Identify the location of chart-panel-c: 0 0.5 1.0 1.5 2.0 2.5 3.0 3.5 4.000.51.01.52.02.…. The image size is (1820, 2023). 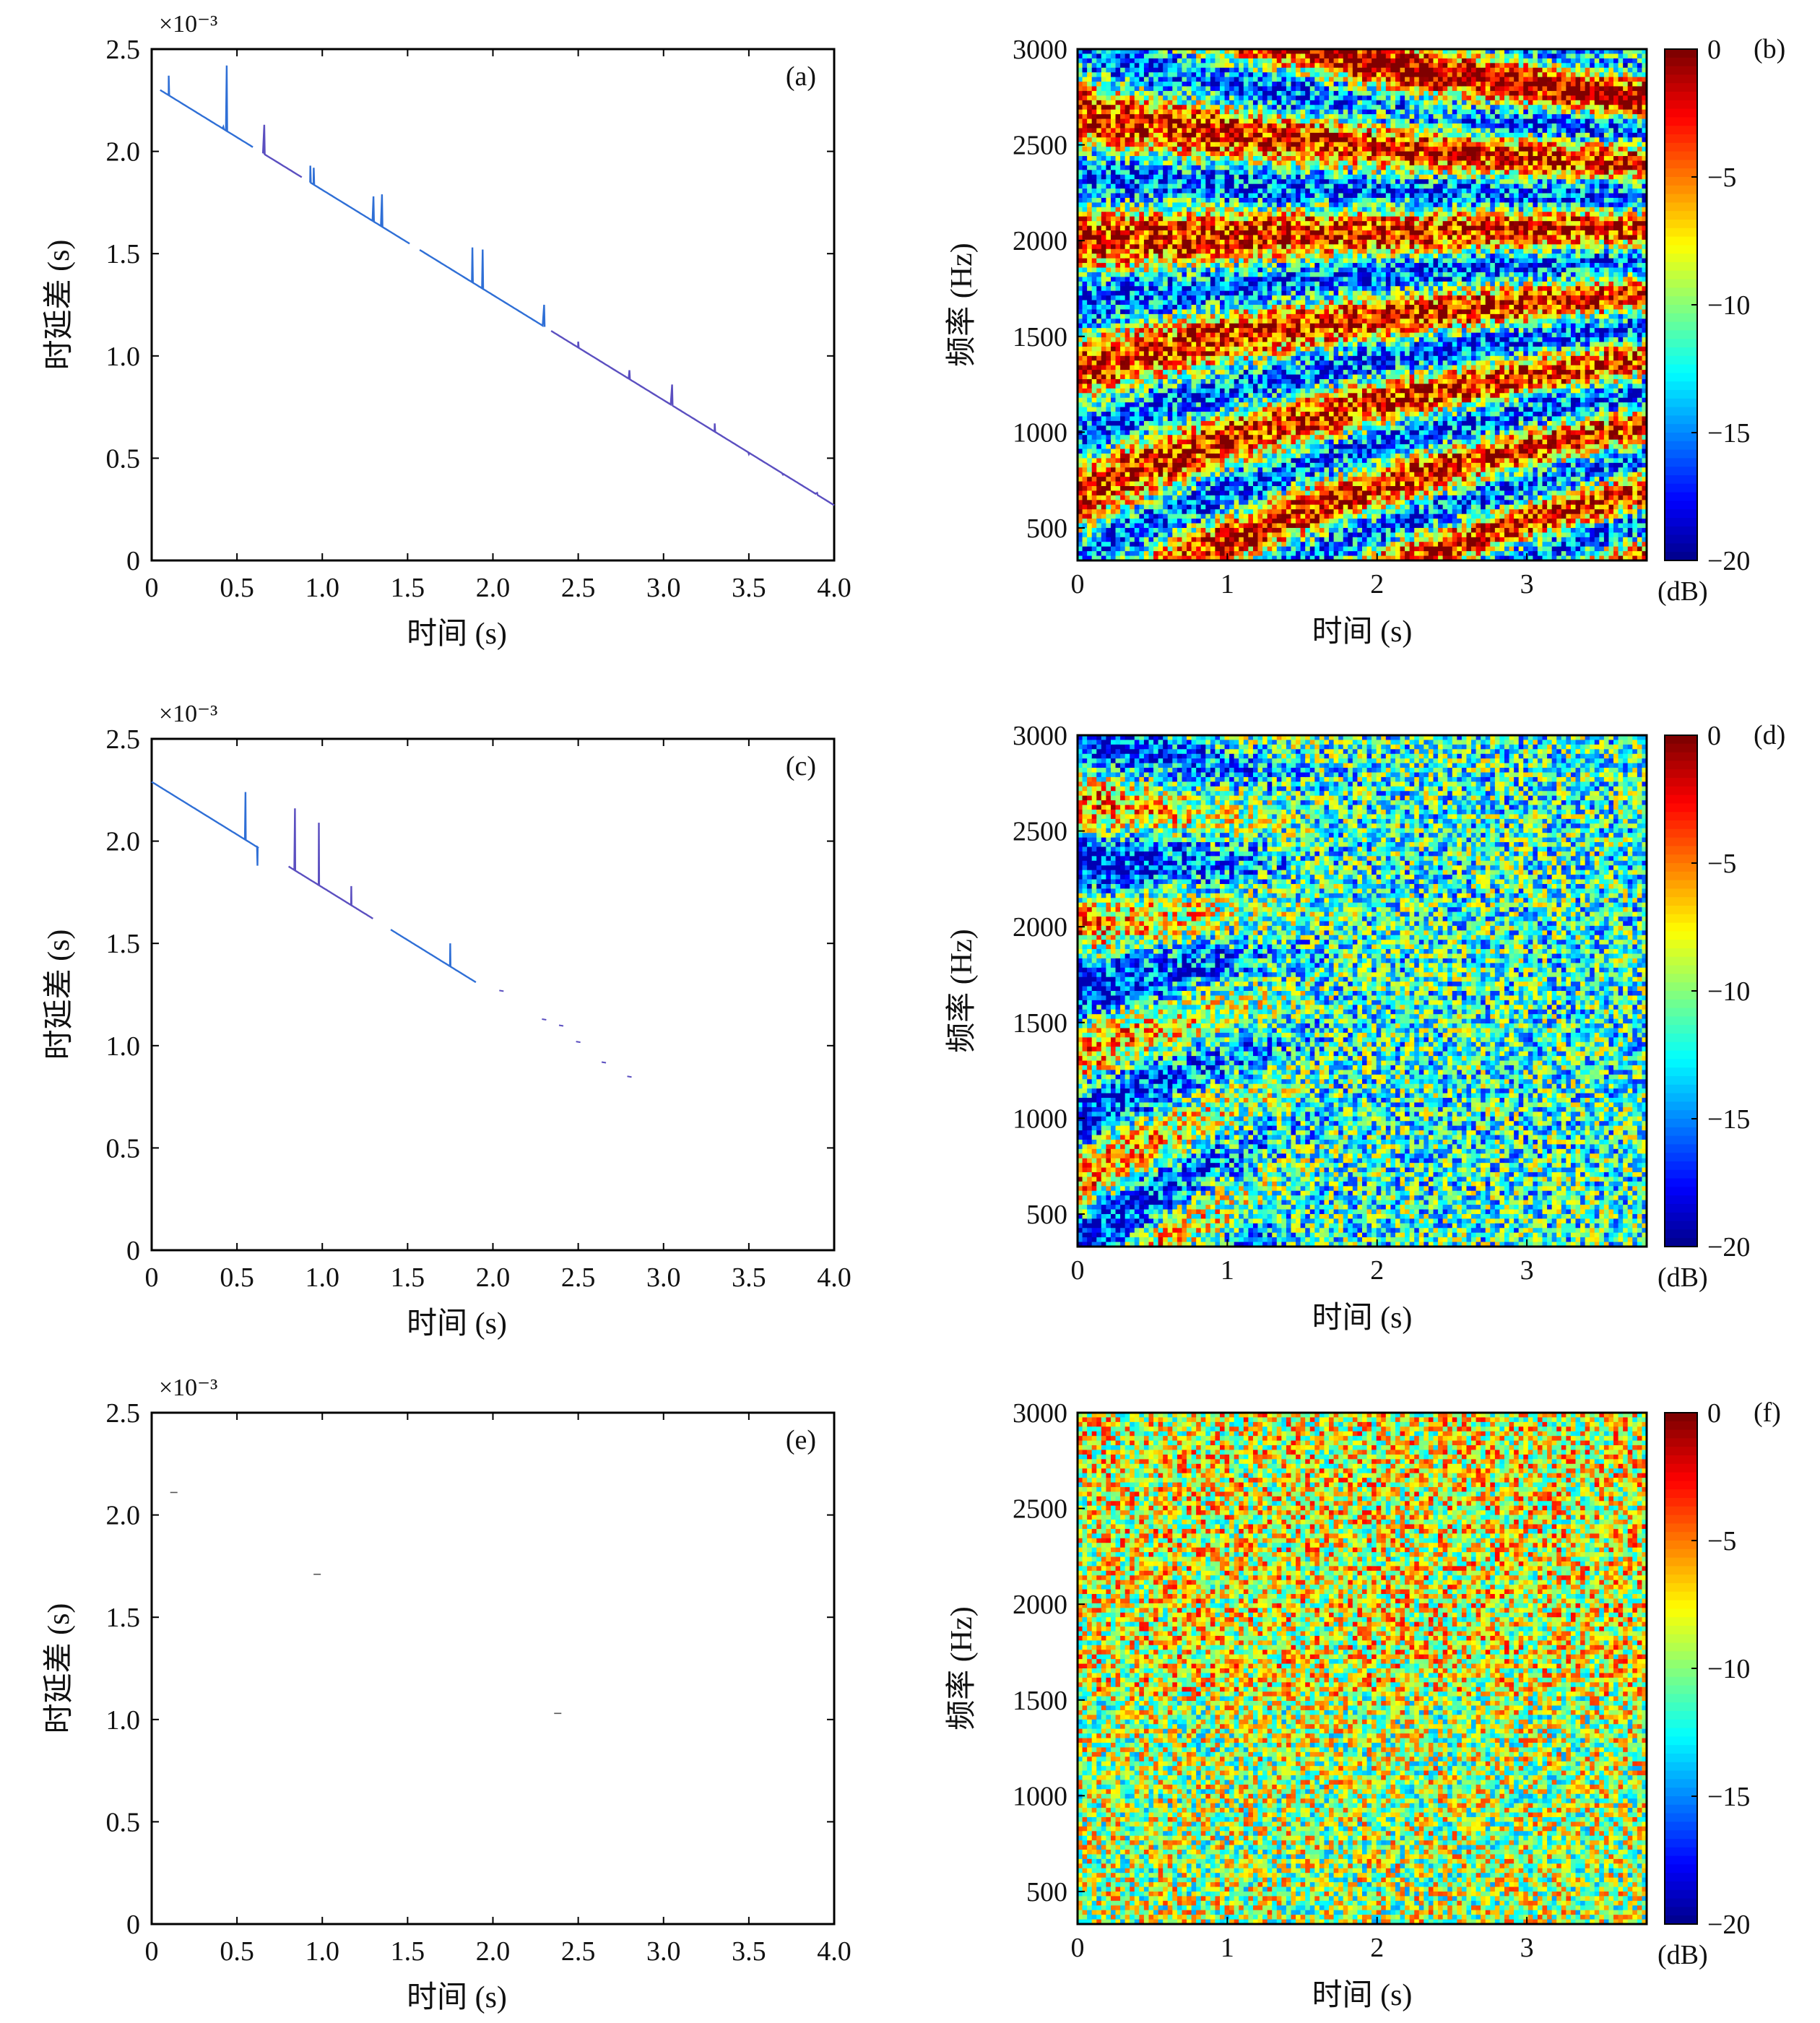
(447, 1020).